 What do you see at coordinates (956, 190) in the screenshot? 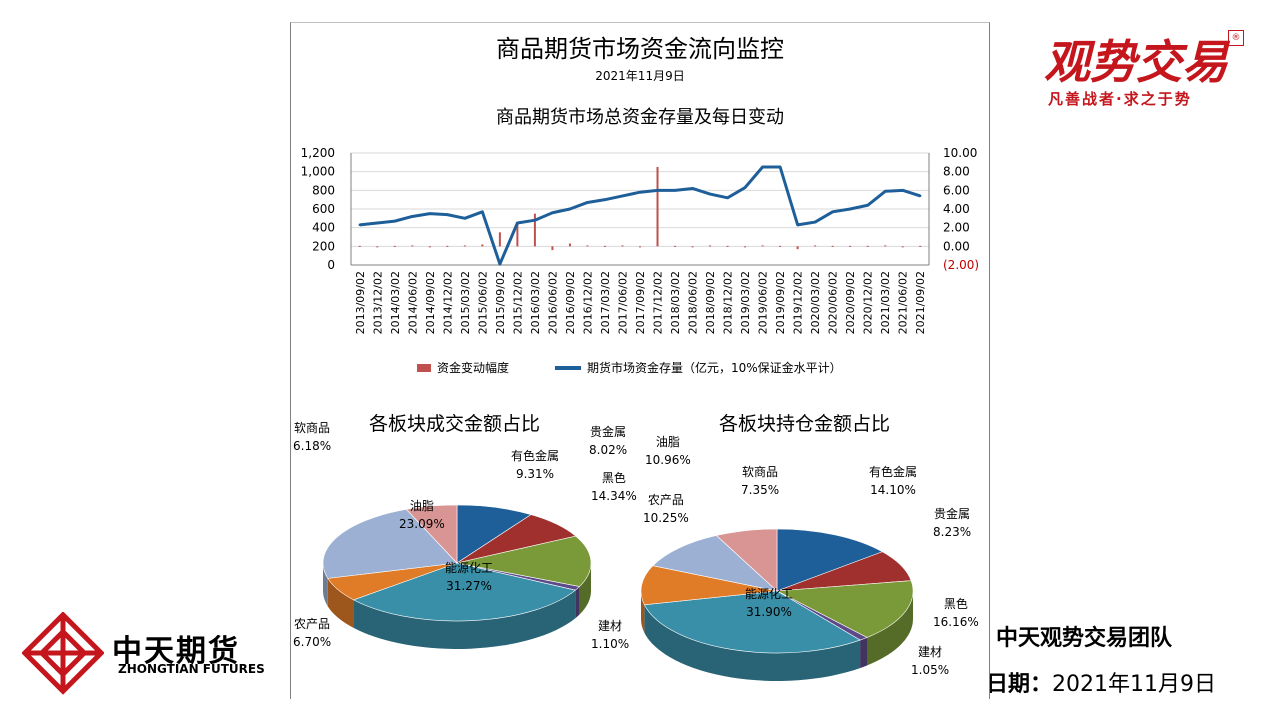
I see `right-axis-tick: 6.00` at bounding box center [956, 190].